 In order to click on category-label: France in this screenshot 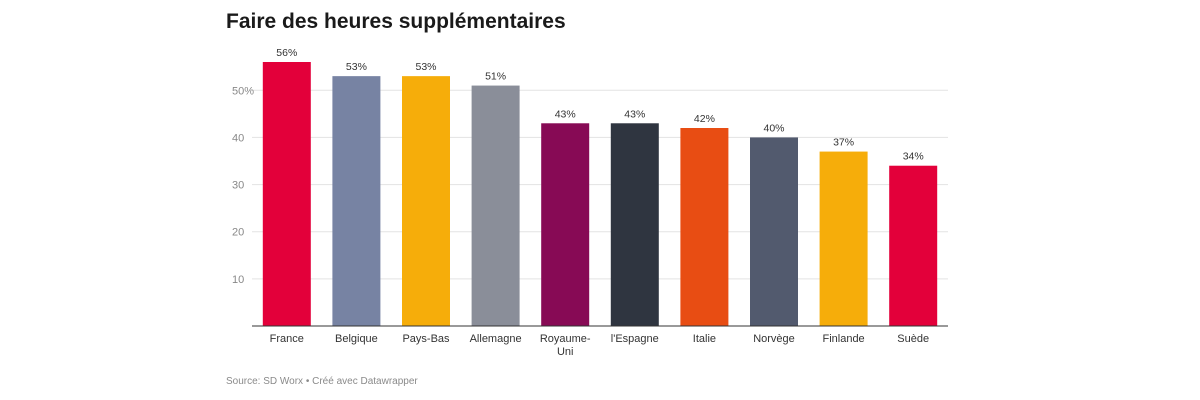, I will do `click(287, 339)`.